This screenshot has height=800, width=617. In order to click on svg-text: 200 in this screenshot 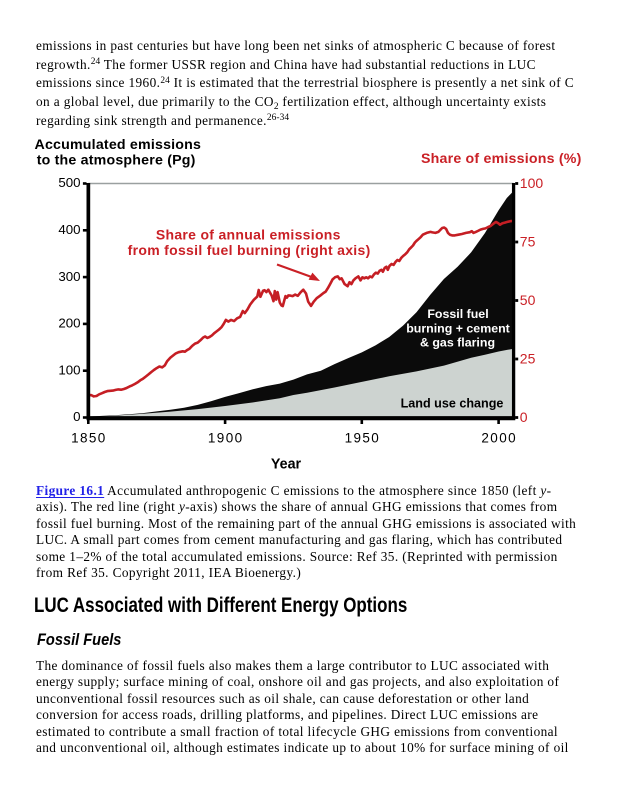, I will do `click(69, 323)`.